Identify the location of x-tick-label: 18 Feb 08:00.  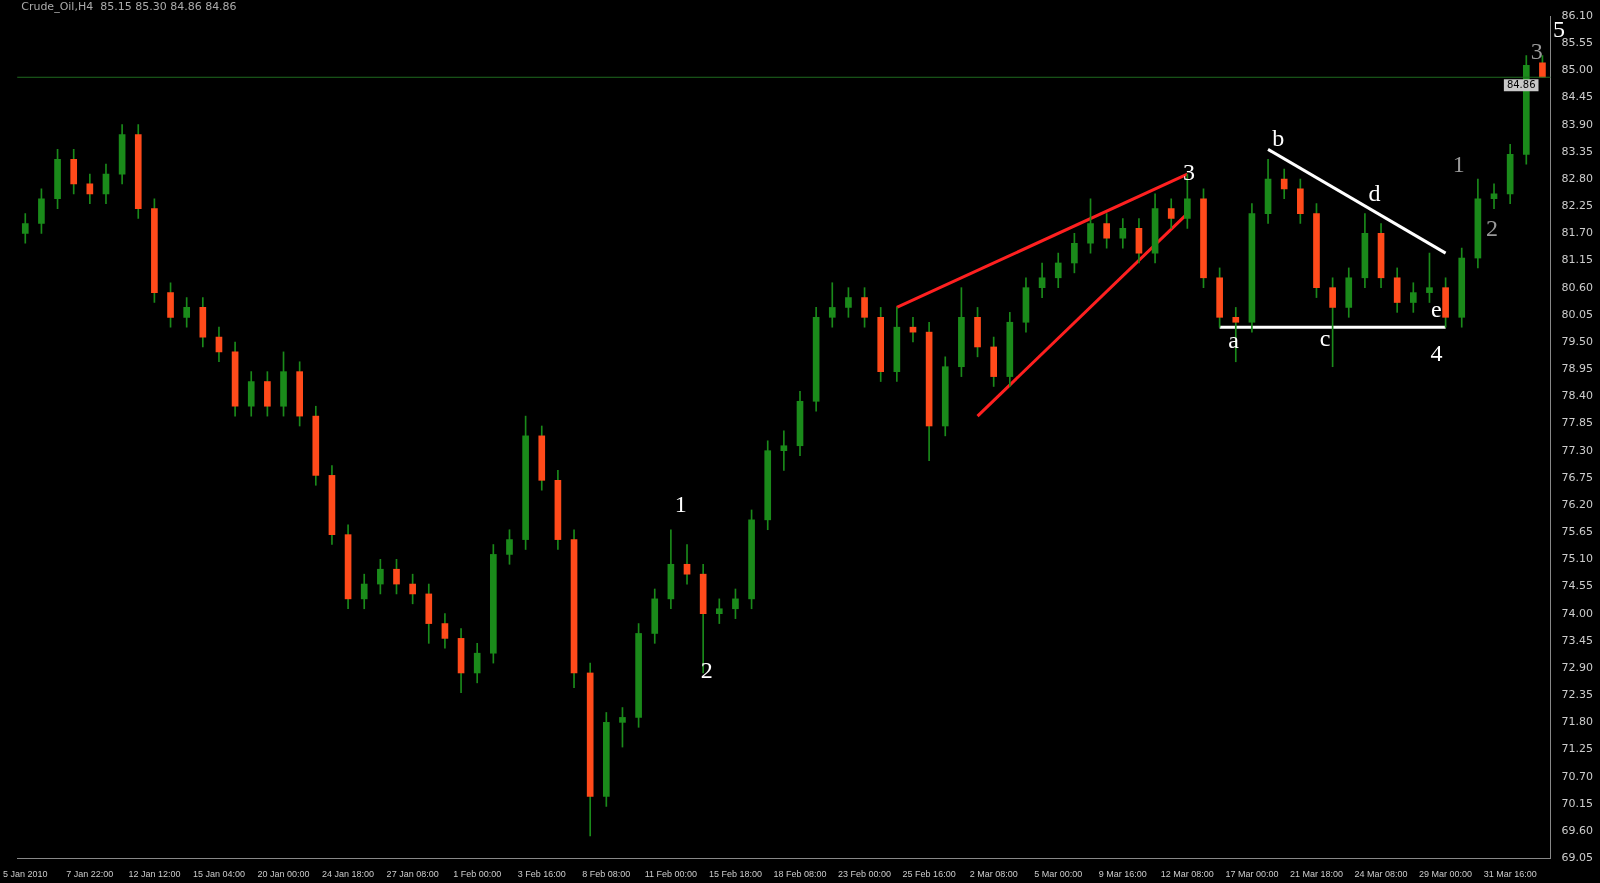
(800, 874).